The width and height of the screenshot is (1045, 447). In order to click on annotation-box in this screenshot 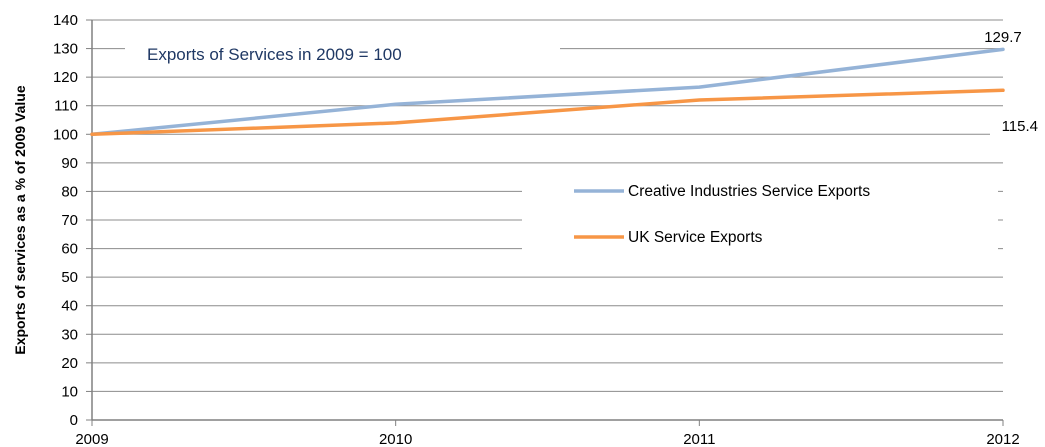, I will do `click(342, 54)`.